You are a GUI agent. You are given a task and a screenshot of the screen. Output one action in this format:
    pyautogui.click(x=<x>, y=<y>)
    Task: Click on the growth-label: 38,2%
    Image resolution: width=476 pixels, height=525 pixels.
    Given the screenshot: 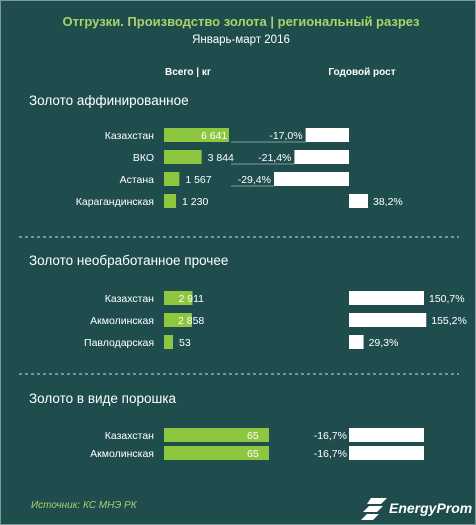 What is the action you would take?
    pyautogui.click(x=388, y=202)
    